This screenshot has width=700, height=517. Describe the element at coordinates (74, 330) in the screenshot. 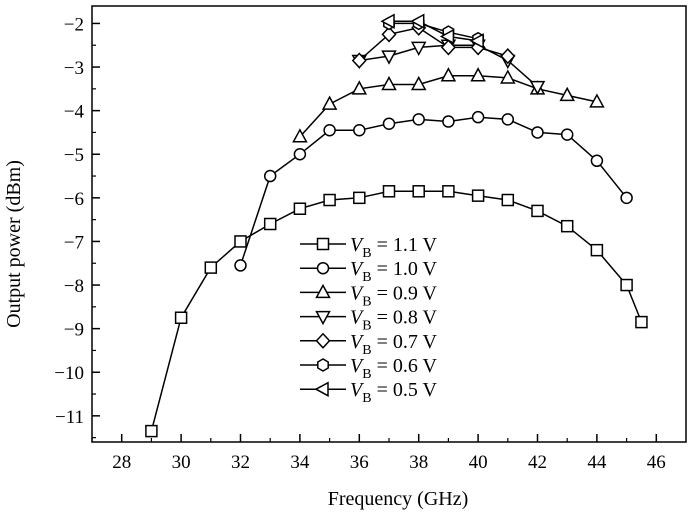

I see `y-tick-label: −9` at that location.